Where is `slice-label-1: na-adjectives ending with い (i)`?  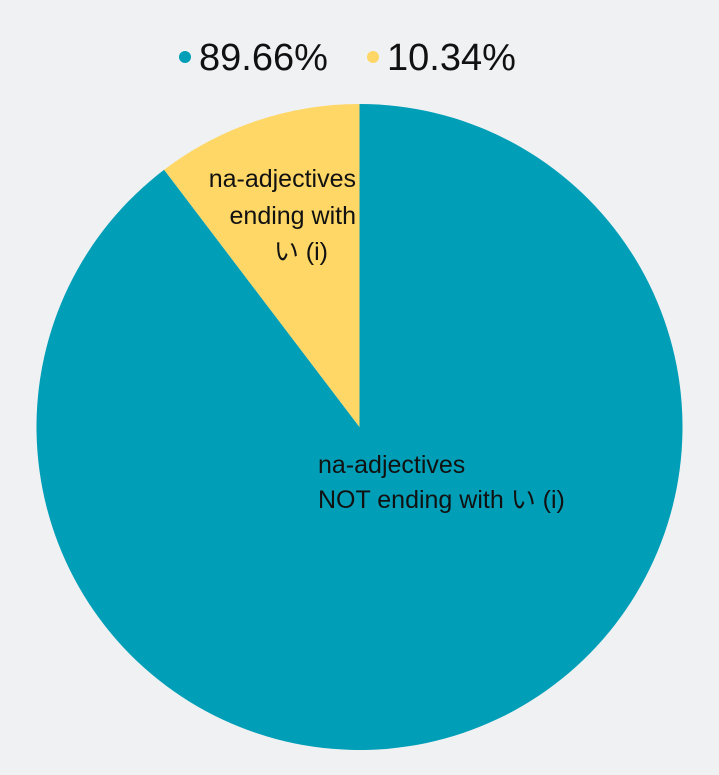
slice-label-1: na-adjectives ending with い (i) is located at coordinates (282, 215).